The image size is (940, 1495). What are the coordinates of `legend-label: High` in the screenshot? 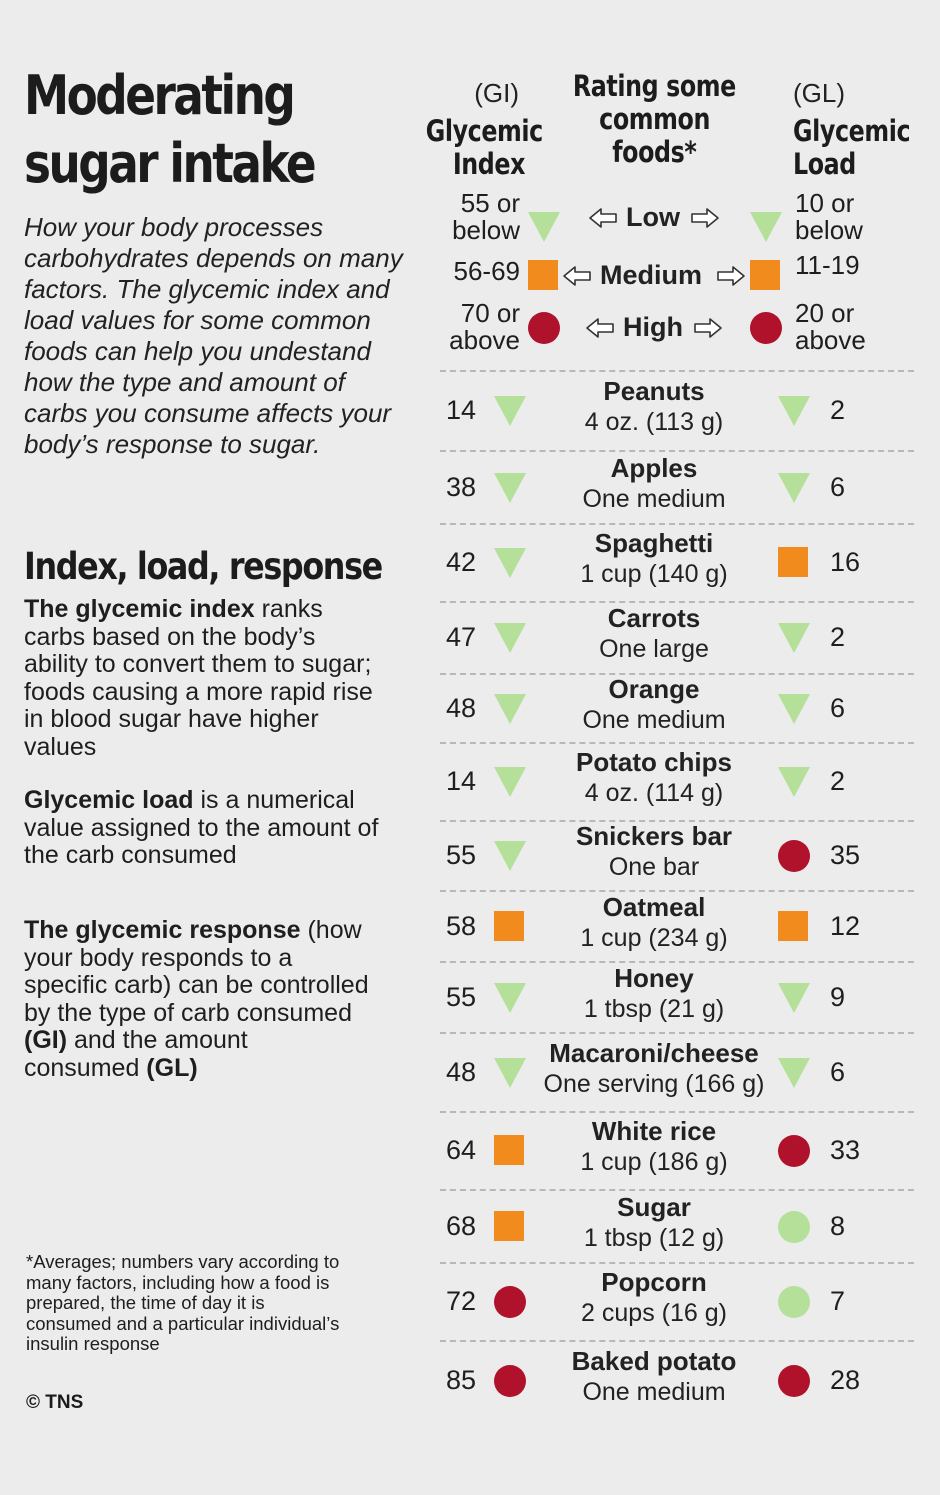 It's located at (653, 327).